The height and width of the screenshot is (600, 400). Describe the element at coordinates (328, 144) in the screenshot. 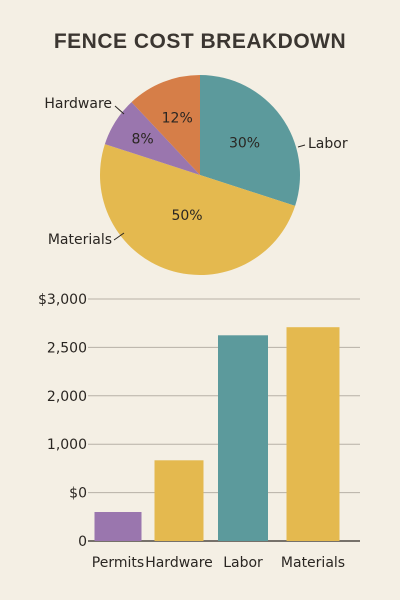

I see `pie-category-label-labor: Labor` at that location.